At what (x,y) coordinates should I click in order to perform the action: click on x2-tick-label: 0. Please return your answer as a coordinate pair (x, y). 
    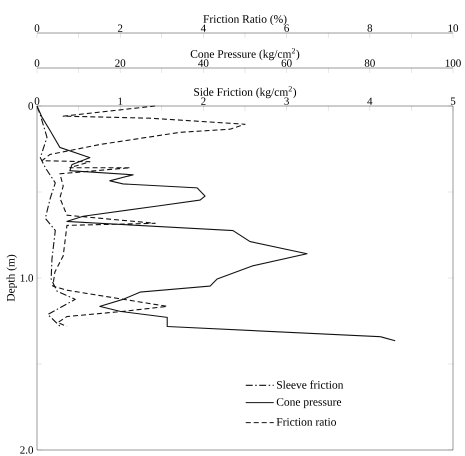
    Looking at the image, I should click on (37, 63).